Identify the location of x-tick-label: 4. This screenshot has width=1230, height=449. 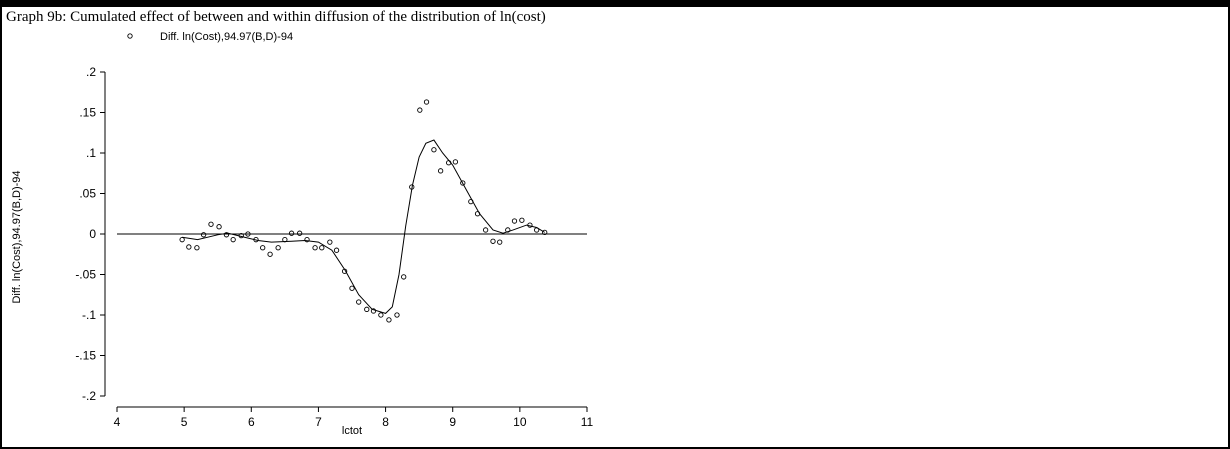
(117, 422).